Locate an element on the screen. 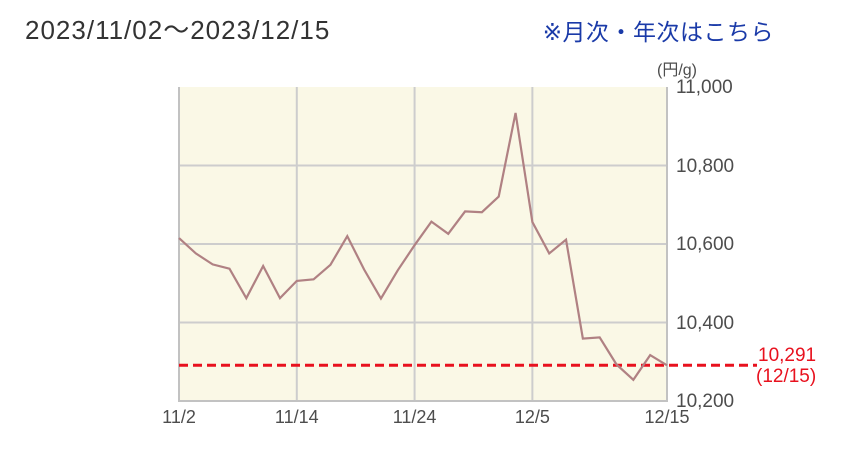  y-tick-label: 10,800 is located at coordinates (705, 166).